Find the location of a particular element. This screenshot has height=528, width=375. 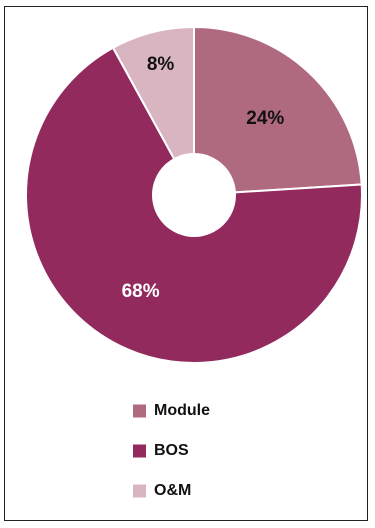

legend-label-bos: BOS is located at coordinates (171, 450).